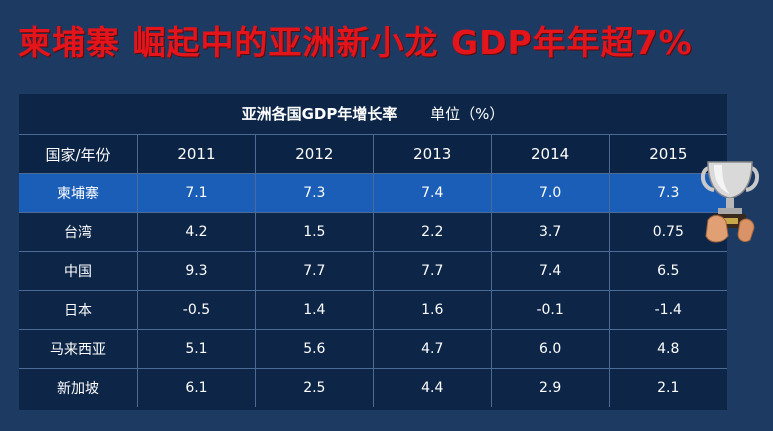  What do you see at coordinates (78, 193) in the screenshot?
I see `country-cell: 柬埔寨` at bounding box center [78, 193].